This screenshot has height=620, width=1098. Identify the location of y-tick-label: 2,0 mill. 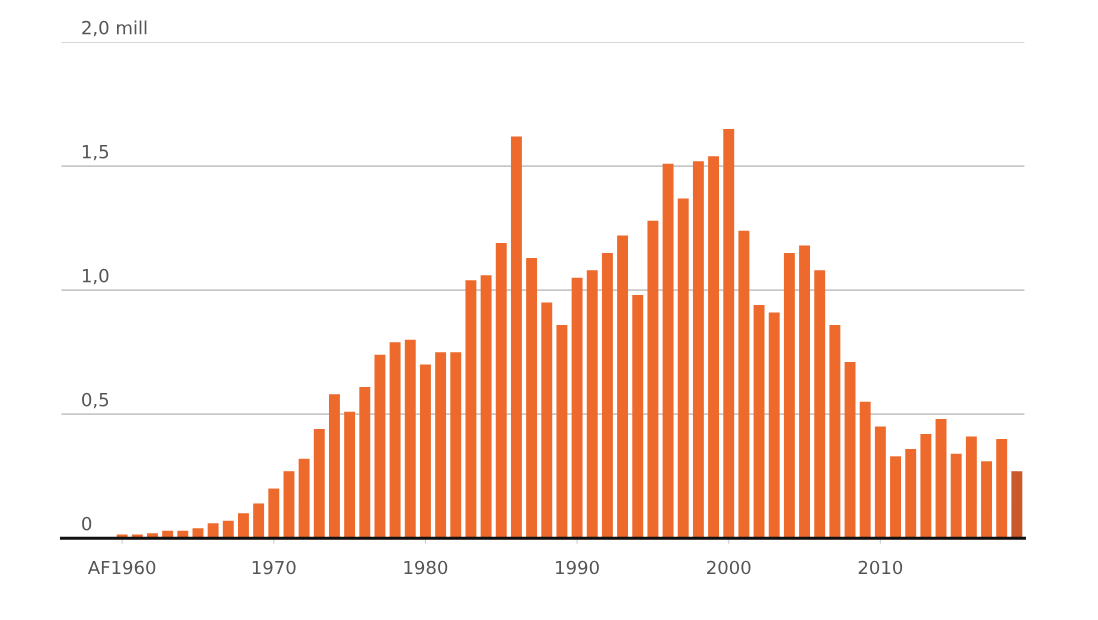
(114, 28).